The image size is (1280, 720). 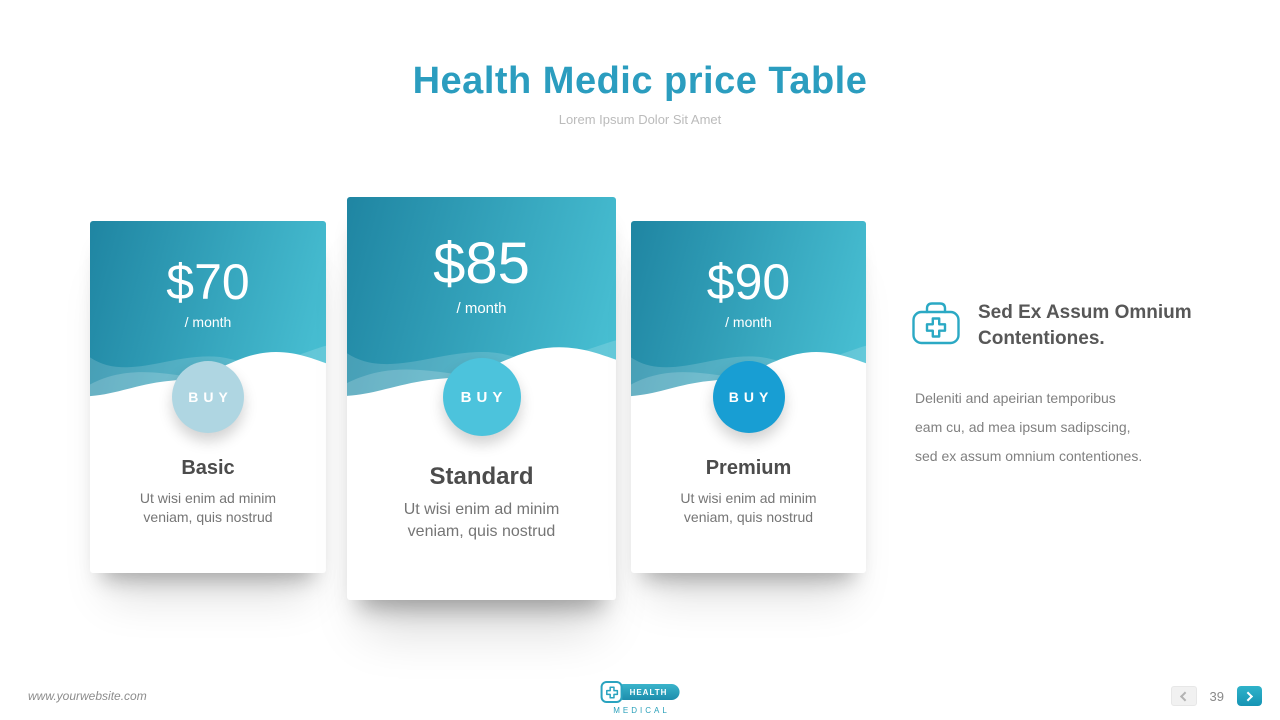 I want to click on website-url: www.yourwebsite.com, so click(x=87, y=696).